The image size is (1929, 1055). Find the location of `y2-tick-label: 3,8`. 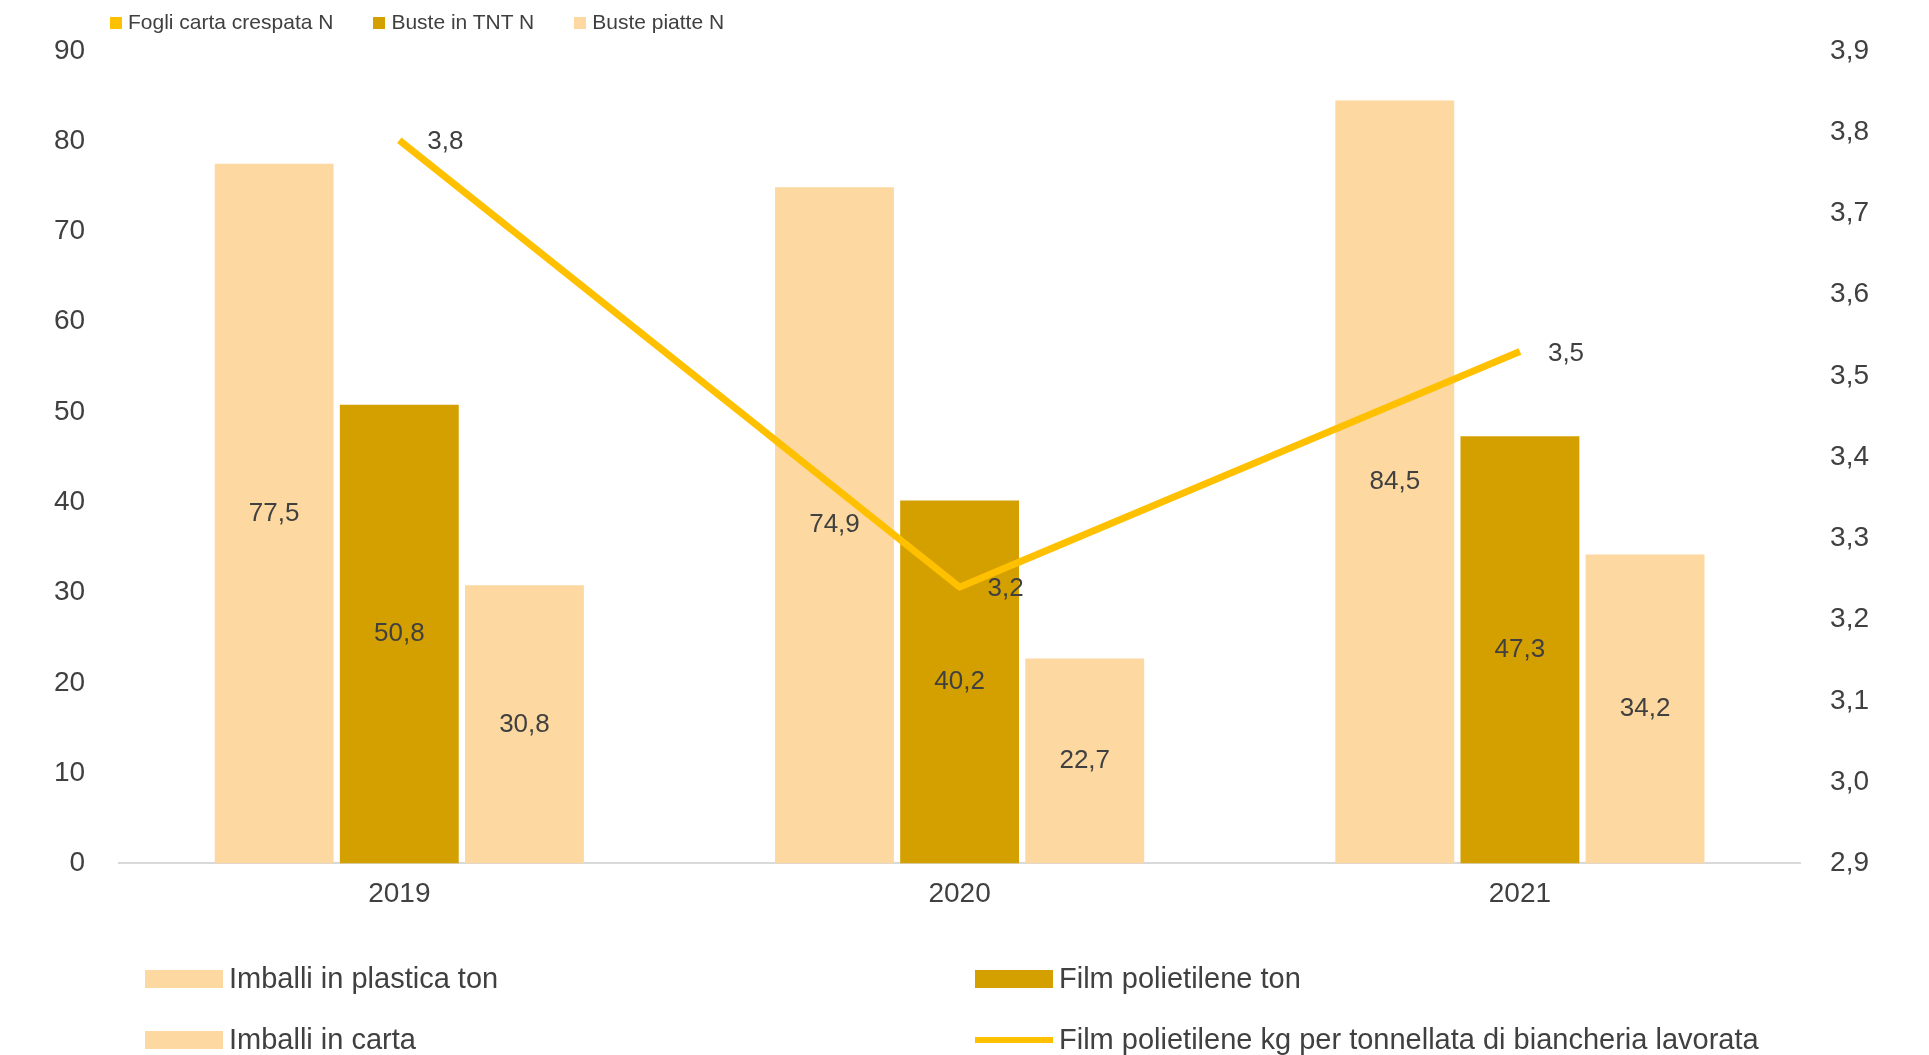

y2-tick-label: 3,8 is located at coordinates (1850, 130).